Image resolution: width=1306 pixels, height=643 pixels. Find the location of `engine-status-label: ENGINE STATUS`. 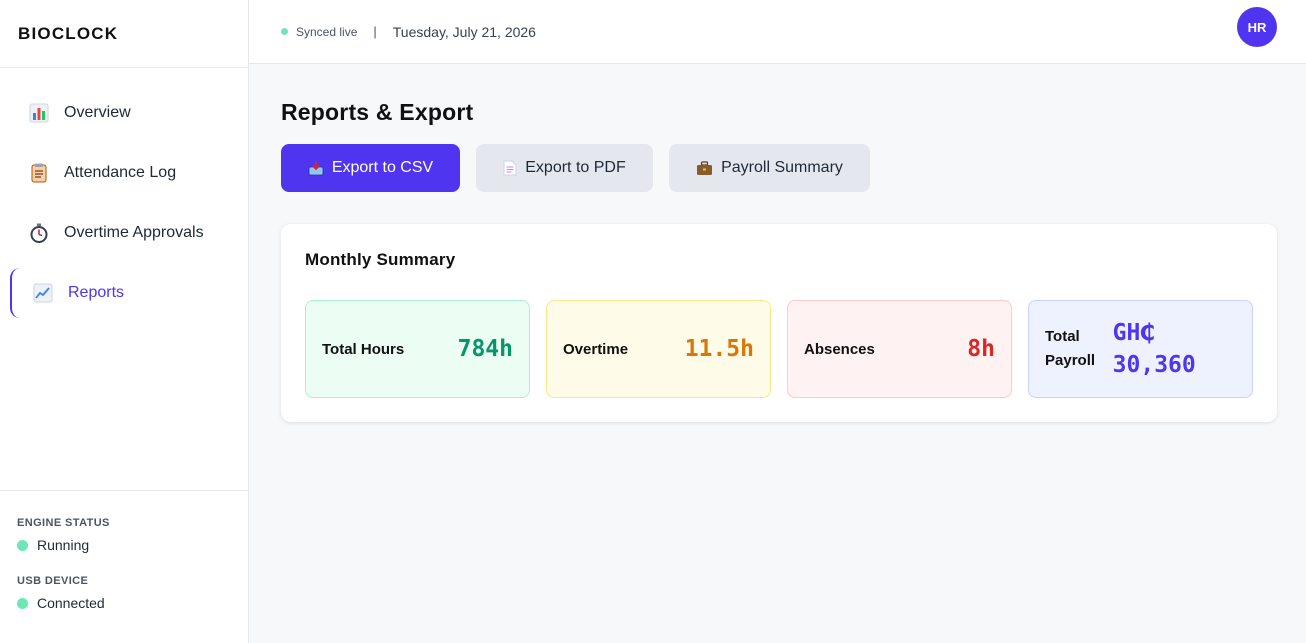

engine-status-label: ENGINE STATUS is located at coordinates (63, 523).